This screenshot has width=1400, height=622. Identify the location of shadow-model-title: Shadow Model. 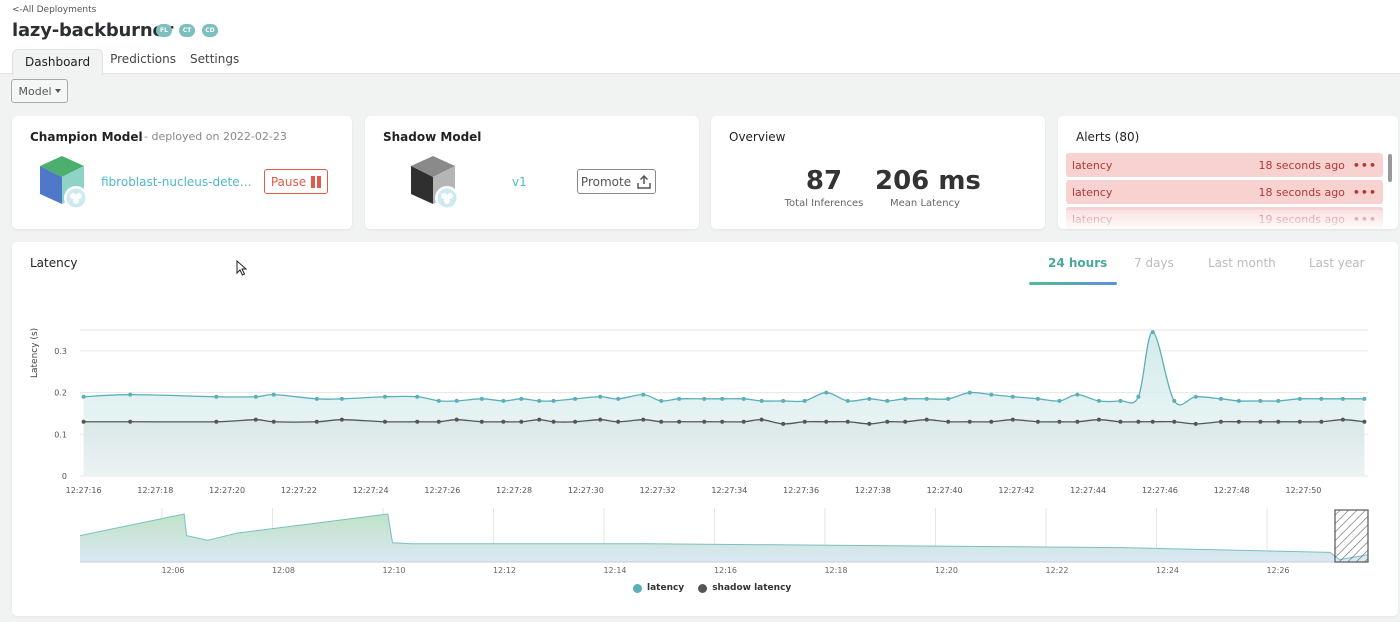
(432, 137).